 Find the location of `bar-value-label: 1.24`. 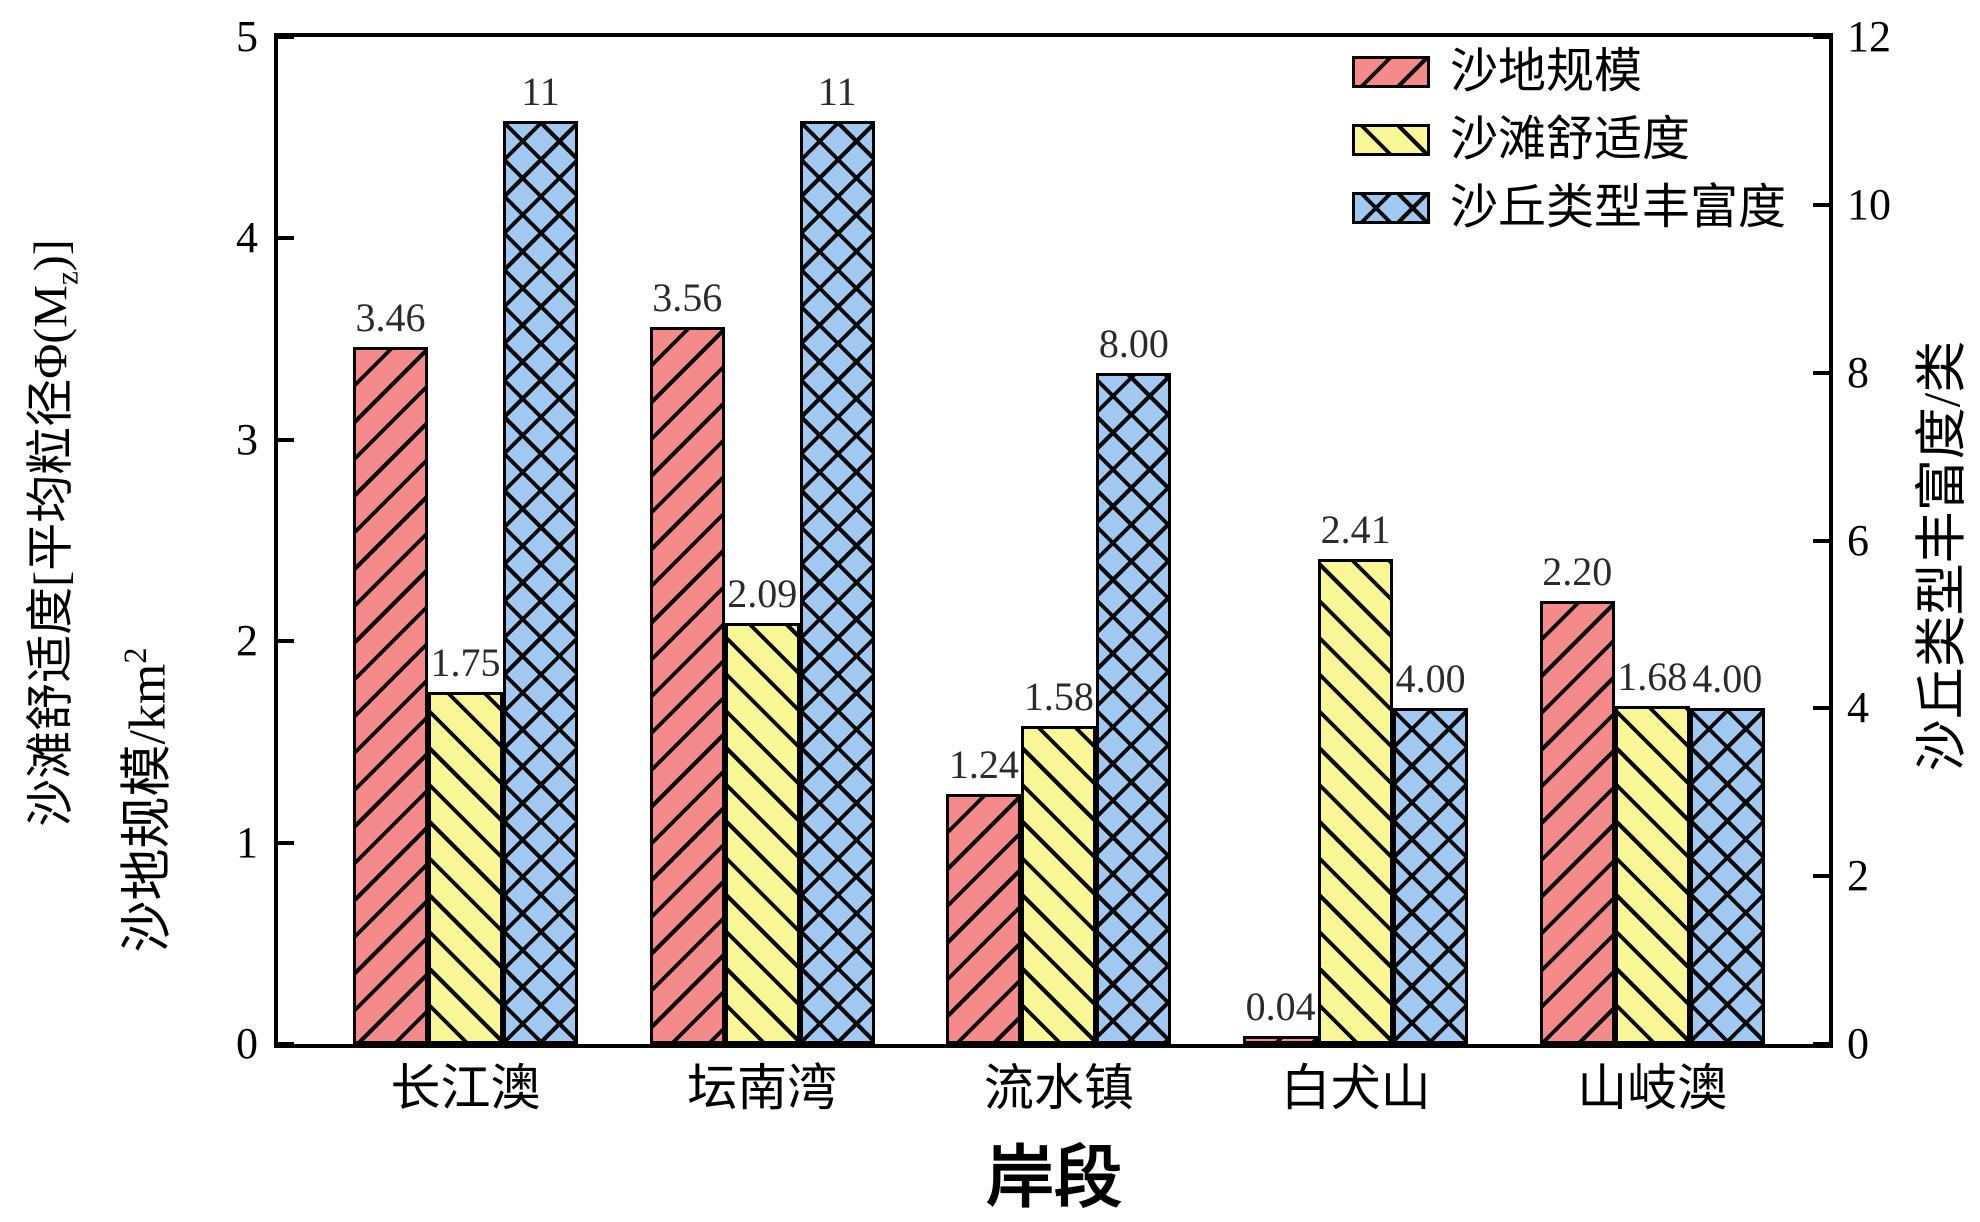

bar-value-label: 1.24 is located at coordinates (983, 765).